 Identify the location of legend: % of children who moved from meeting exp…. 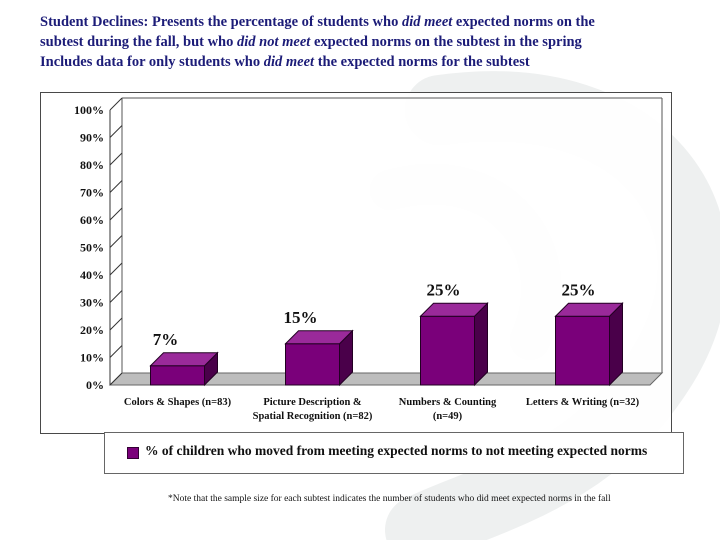
(394, 453).